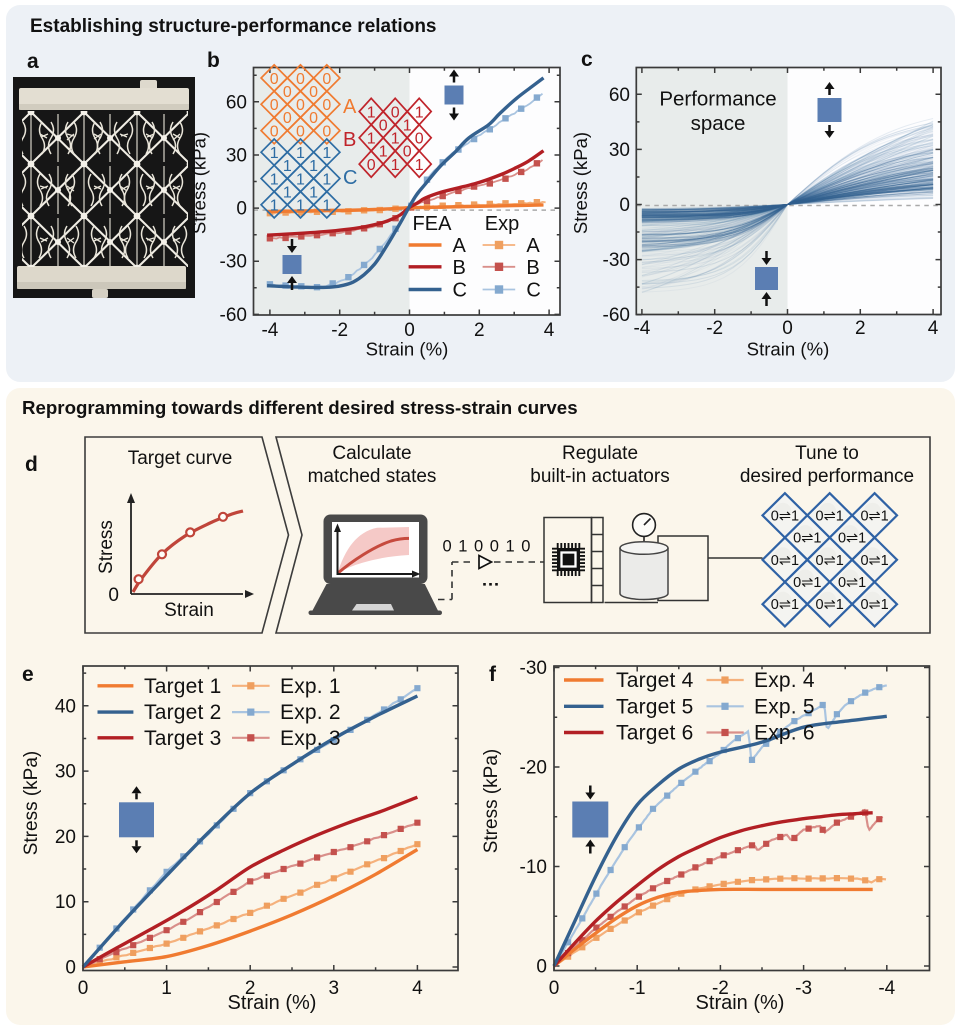 Image resolution: width=961 pixels, height=1031 pixels. Describe the element at coordinates (717, 99) in the screenshot. I see `svg-text: Performance` at that location.